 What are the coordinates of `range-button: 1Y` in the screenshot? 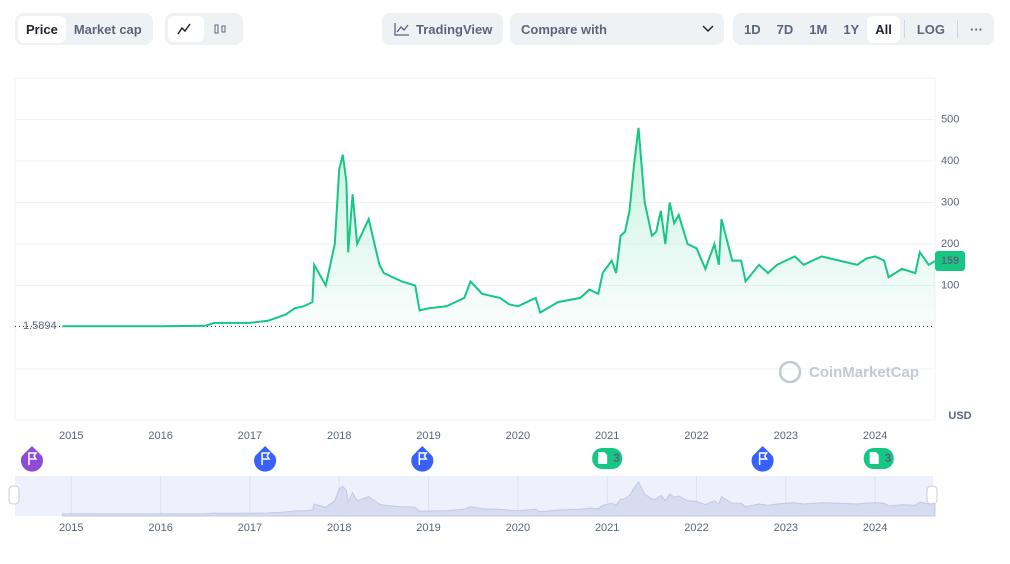 It's located at (851, 29).